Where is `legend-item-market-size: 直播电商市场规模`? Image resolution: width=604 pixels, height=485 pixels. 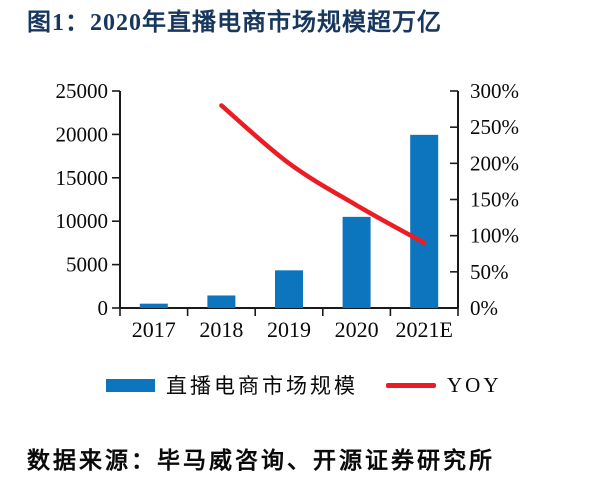 legend-item-market-size: 直播电商市场规模 is located at coordinates (232, 385).